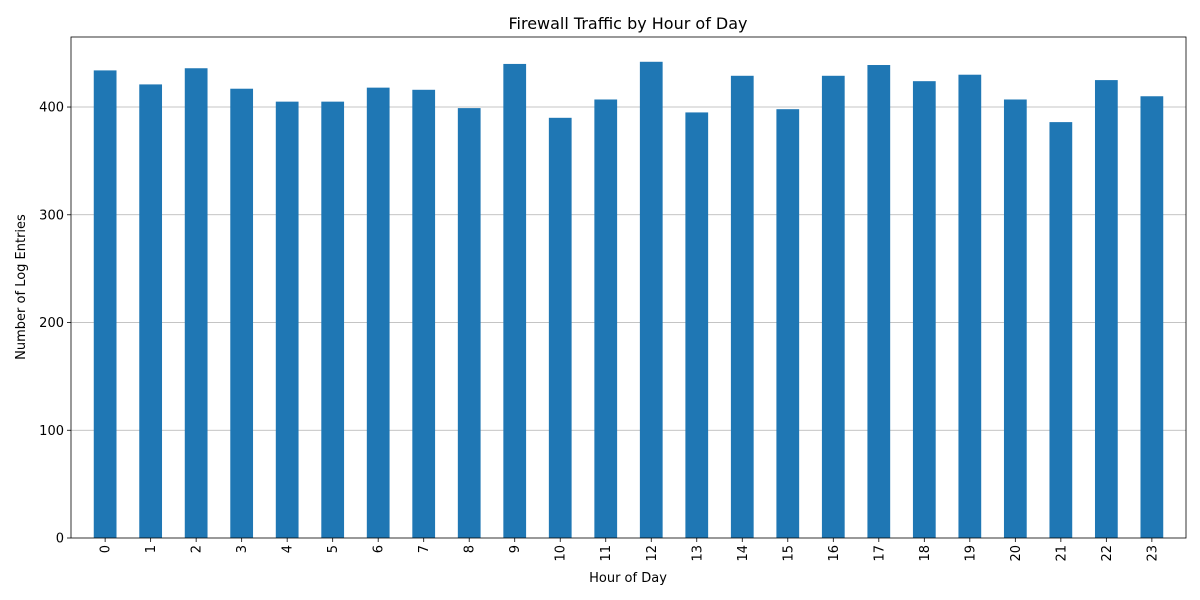 The image size is (1200, 600). What do you see at coordinates (1061, 553) in the screenshot?
I see `x-tick-label: 21` at bounding box center [1061, 553].